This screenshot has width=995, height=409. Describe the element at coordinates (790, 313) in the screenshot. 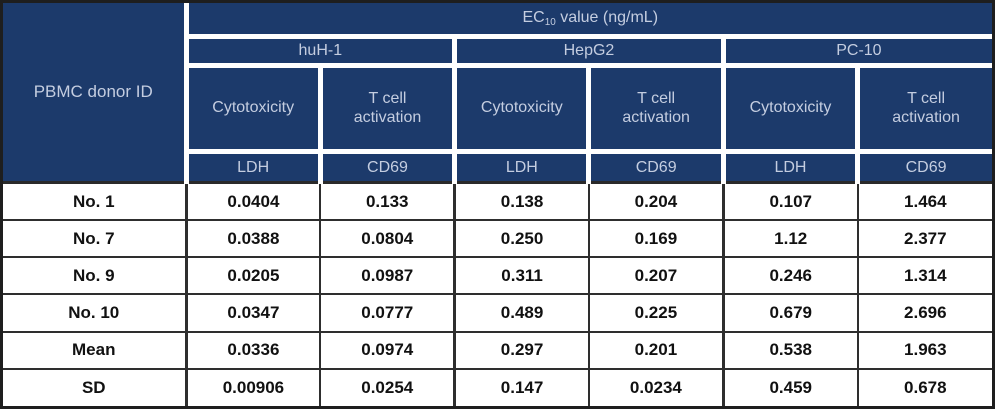

I see `data-cell-pc10-ldh: 0.679` at that location.